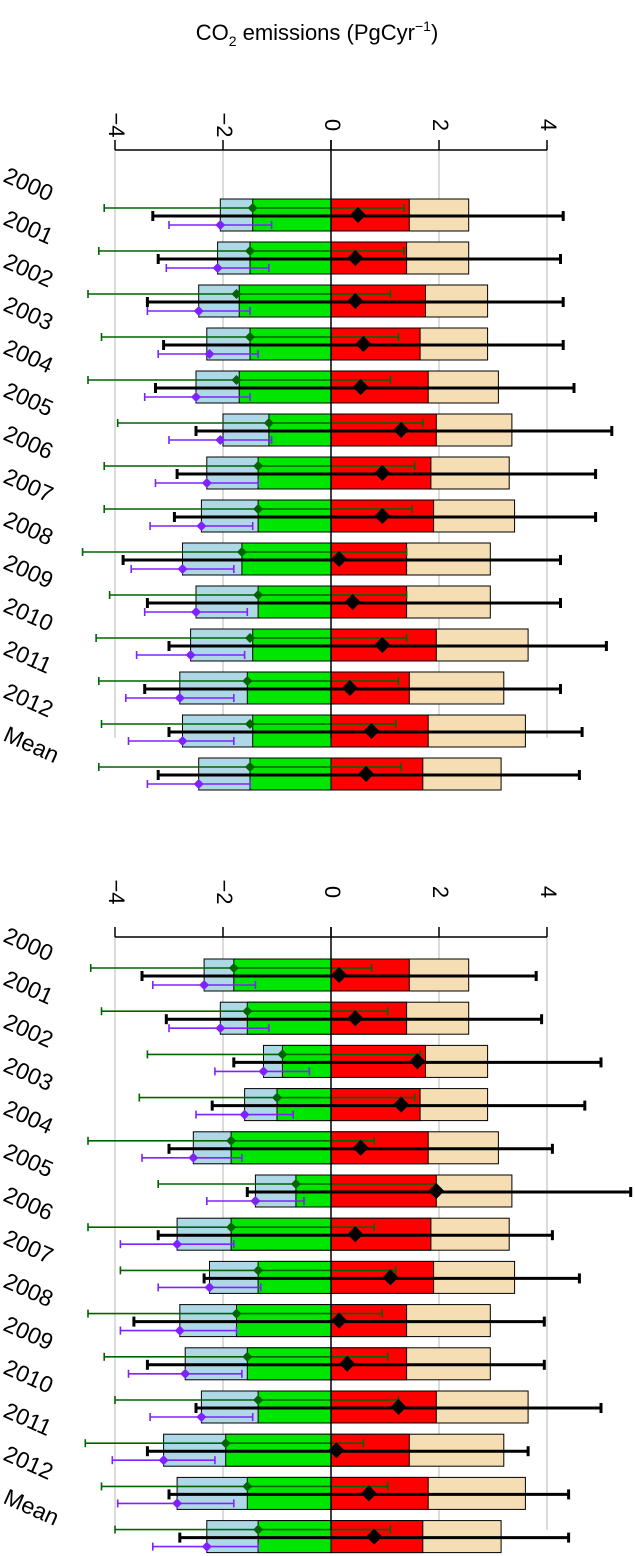 The height and width of the screenshot is (1556, 635). What do you see at coordinates (28, 657) in the screenshot?
I see `category-label: 2011` at bounding box center [28, 657].